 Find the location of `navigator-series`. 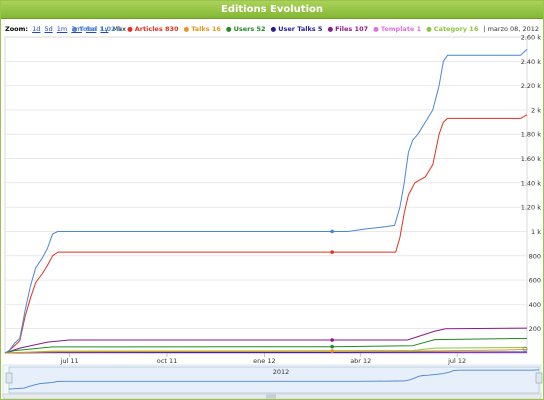

navigator-series is located at coordinates (274, 379).